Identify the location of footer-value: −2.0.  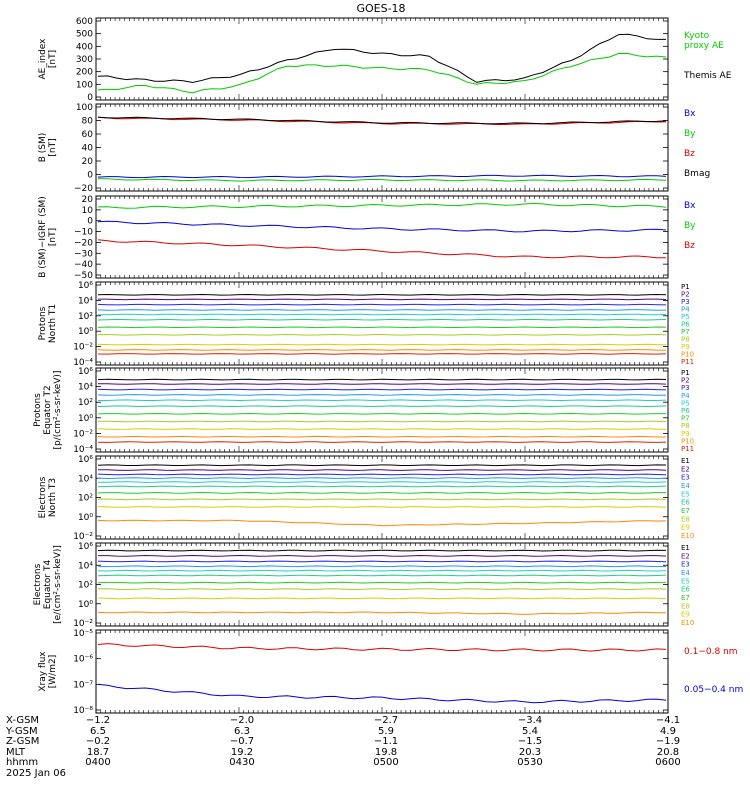
(242, 720).